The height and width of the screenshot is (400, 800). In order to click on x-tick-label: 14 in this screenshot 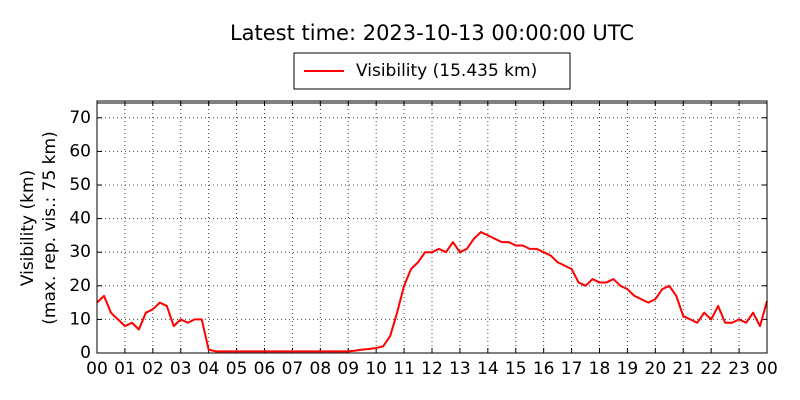, I will do `click(488, 369)`.